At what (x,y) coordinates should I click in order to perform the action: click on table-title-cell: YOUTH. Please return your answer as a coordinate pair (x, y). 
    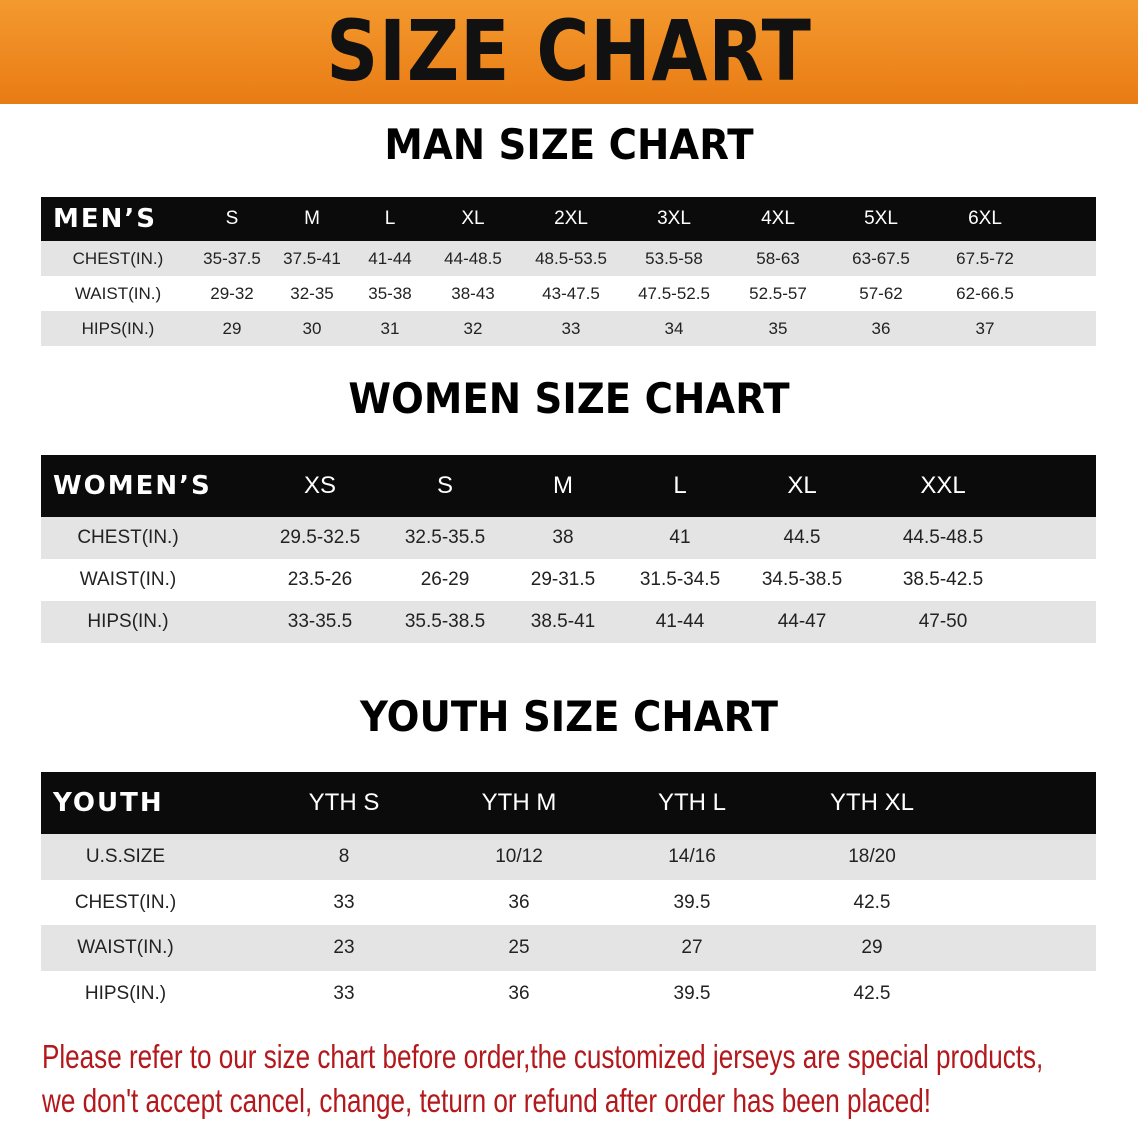
    Looking at the image, I should click on (108, 803).